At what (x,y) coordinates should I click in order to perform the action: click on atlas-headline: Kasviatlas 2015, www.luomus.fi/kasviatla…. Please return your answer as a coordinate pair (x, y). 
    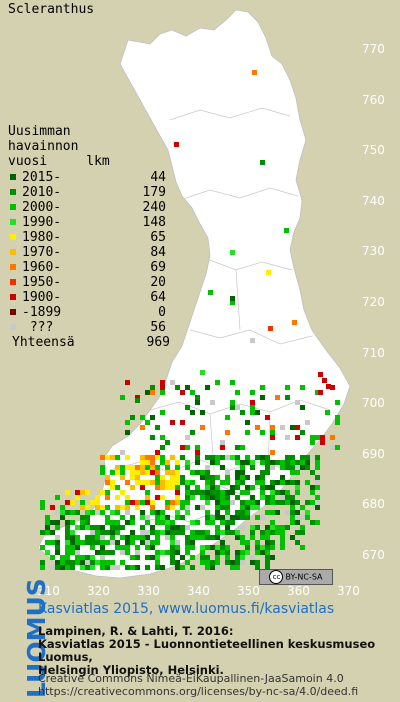
    Looking at the image, I should click on (186, 609).